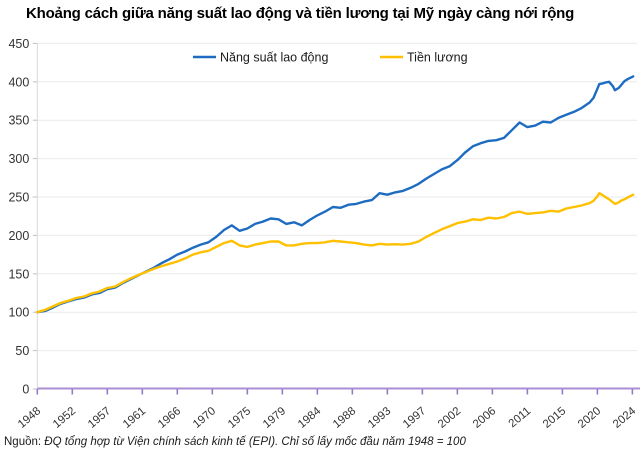  What do you see at coordinates (520, 417) in the screenshot?
I see `x-axis-label: 2011` at bounding box center [520, 417].